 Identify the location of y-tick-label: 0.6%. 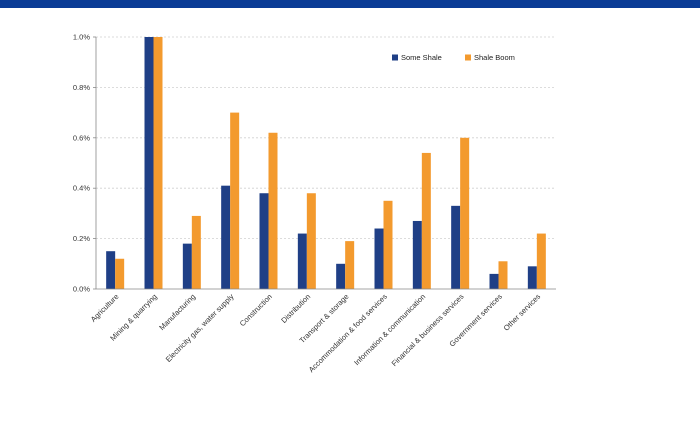
(81, 137).